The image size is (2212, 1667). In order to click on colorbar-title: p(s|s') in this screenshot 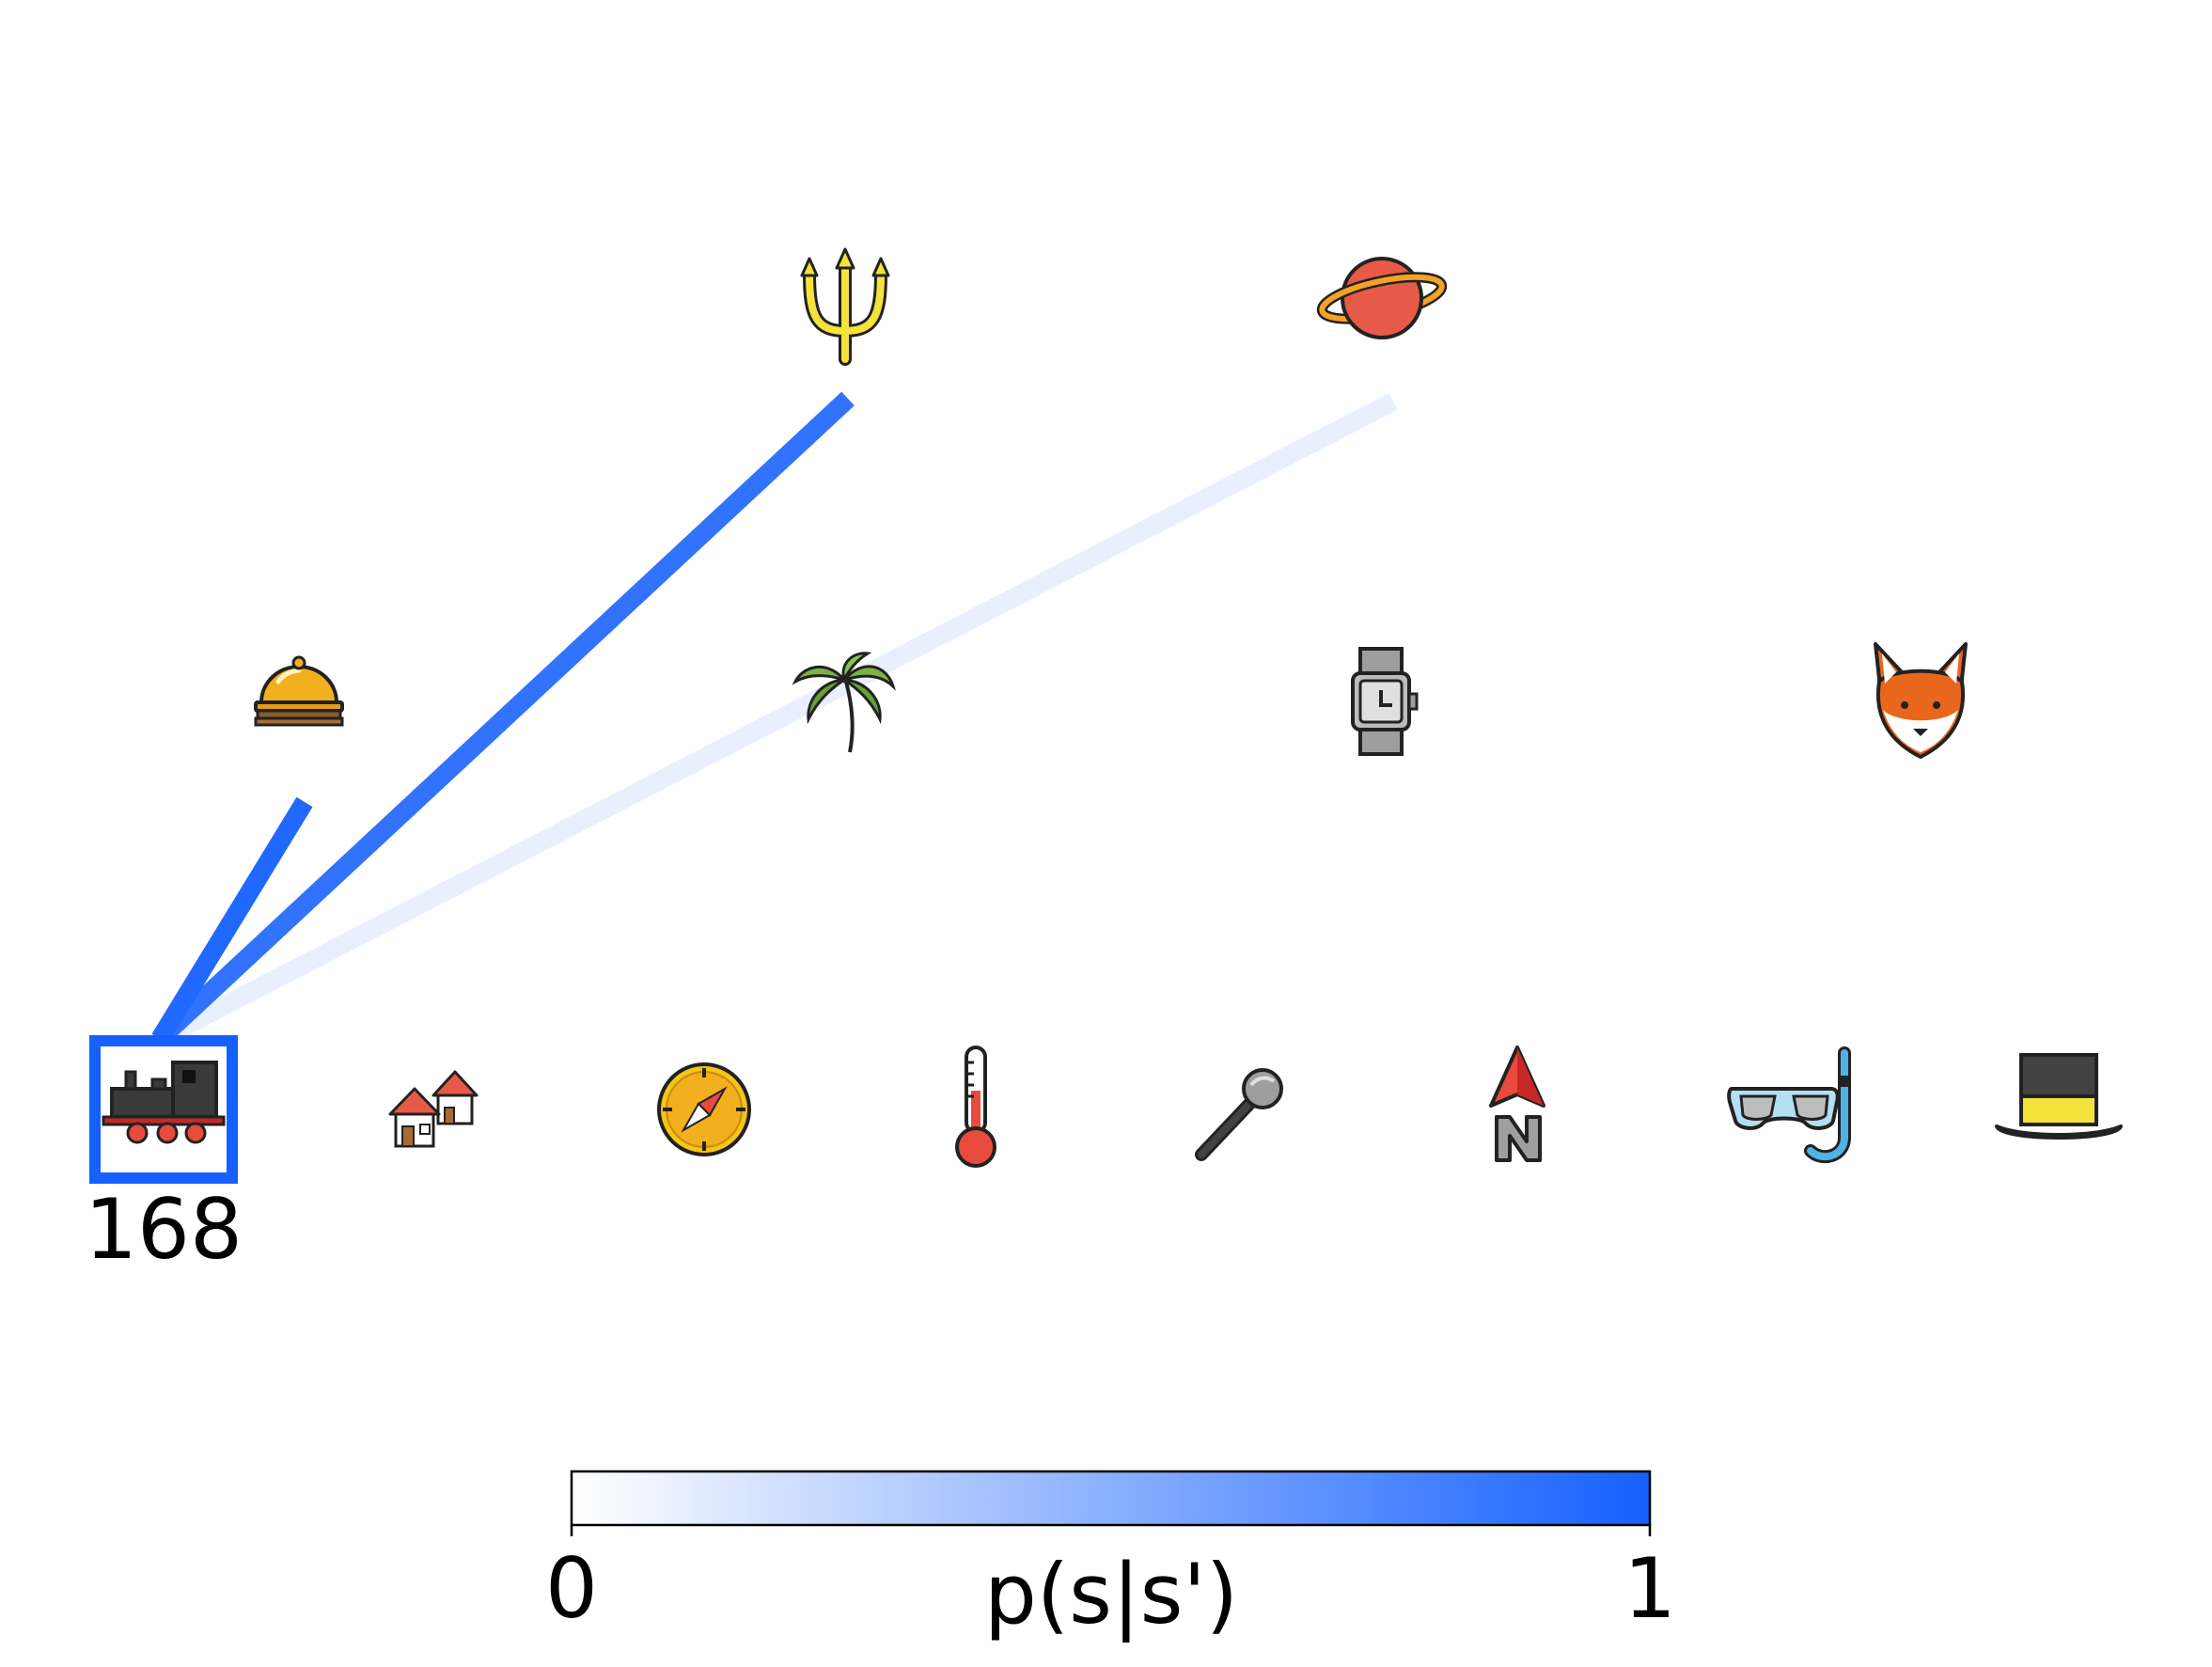, I will do `click(1111, 1595)`.